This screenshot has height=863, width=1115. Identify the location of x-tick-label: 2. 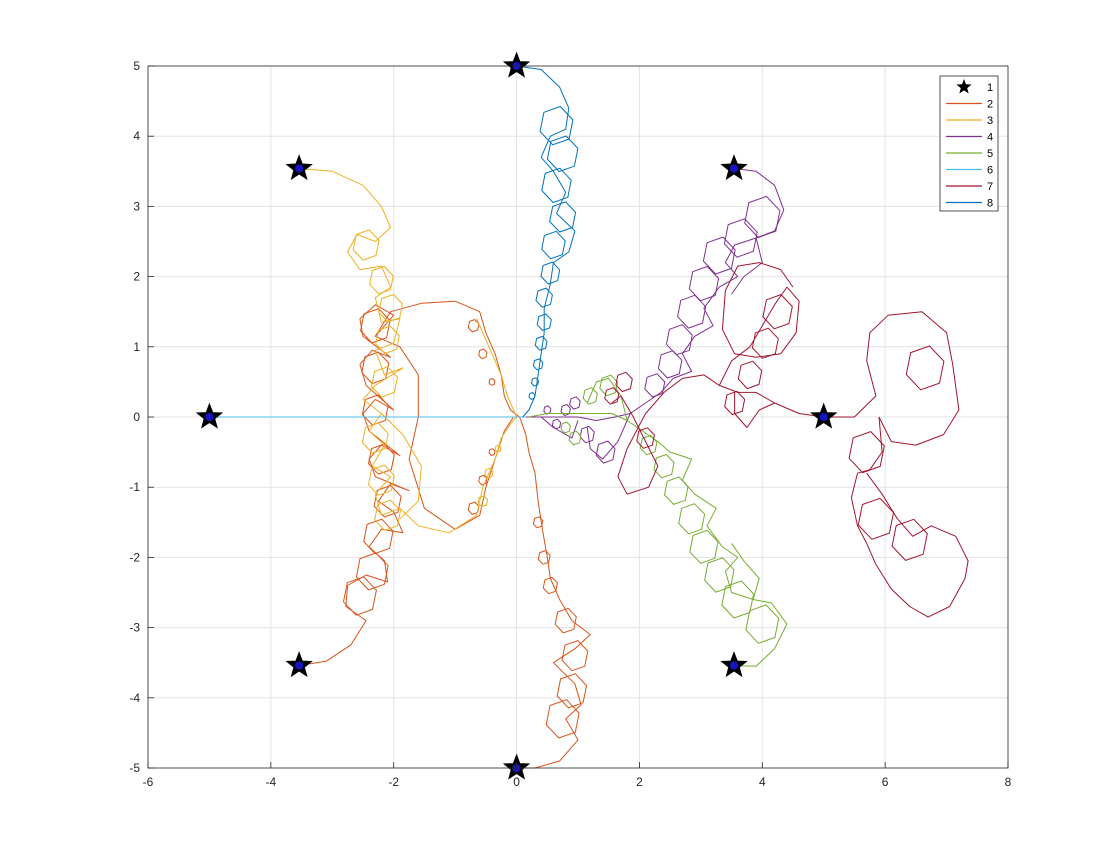
(639, 782).